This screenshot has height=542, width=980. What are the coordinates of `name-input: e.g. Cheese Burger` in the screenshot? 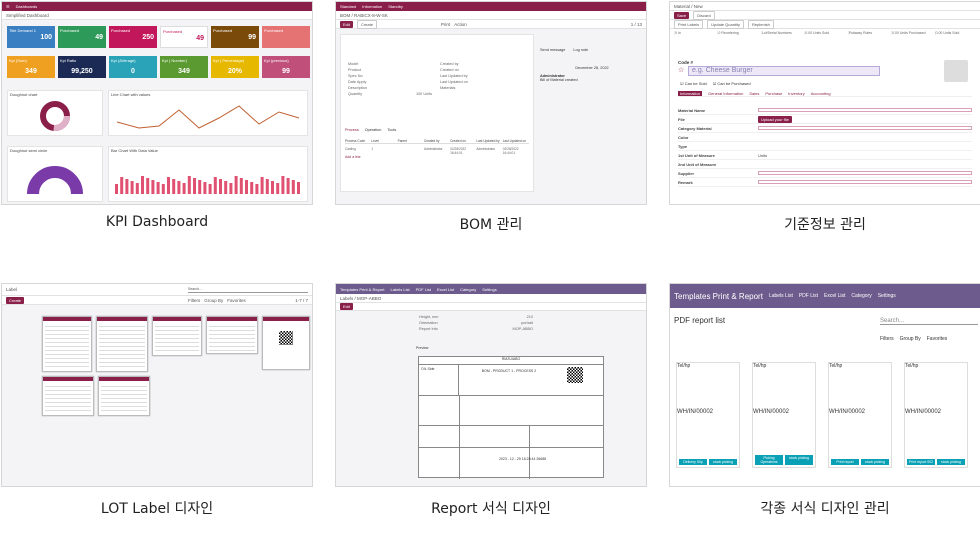 It's located at (784, 71).